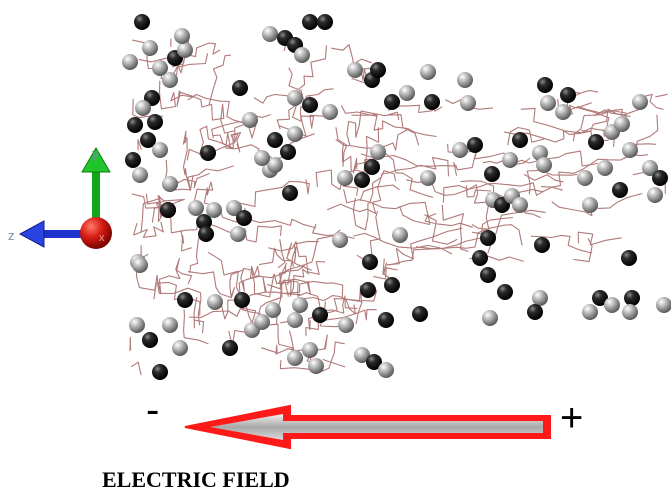 The height and width of the screenshot is (494, 671). I want to click on positive-terminal-label: +, so click(572, 418).